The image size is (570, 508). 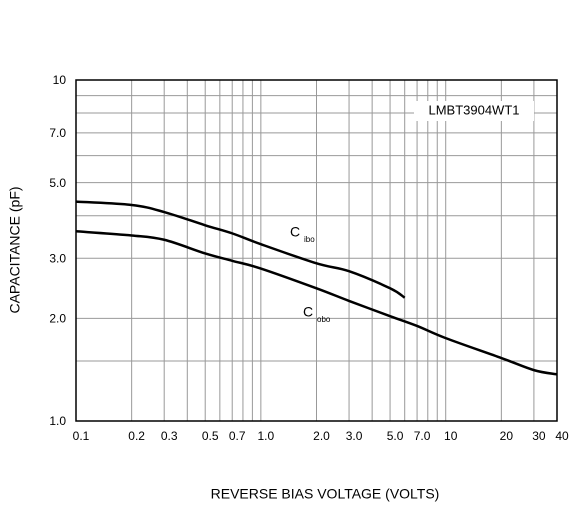 What do you see at coordinates (81, 436) in the screenshot?
I see `x-tick-label: 0.1` at bounding box center [81, 436].